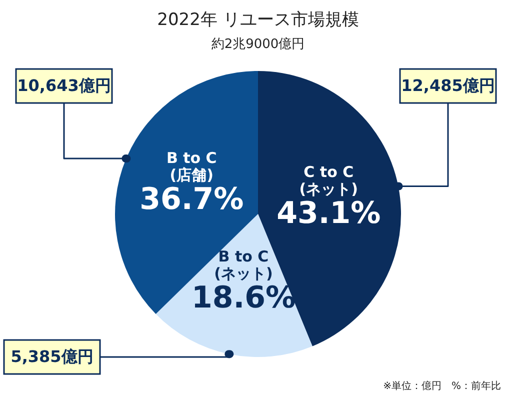 This screenshot has width=507, height=398. What do you see at coordinates (192, 200) in the screenshot?
I see `text: 36.7%` at bounding box center [192, 200].